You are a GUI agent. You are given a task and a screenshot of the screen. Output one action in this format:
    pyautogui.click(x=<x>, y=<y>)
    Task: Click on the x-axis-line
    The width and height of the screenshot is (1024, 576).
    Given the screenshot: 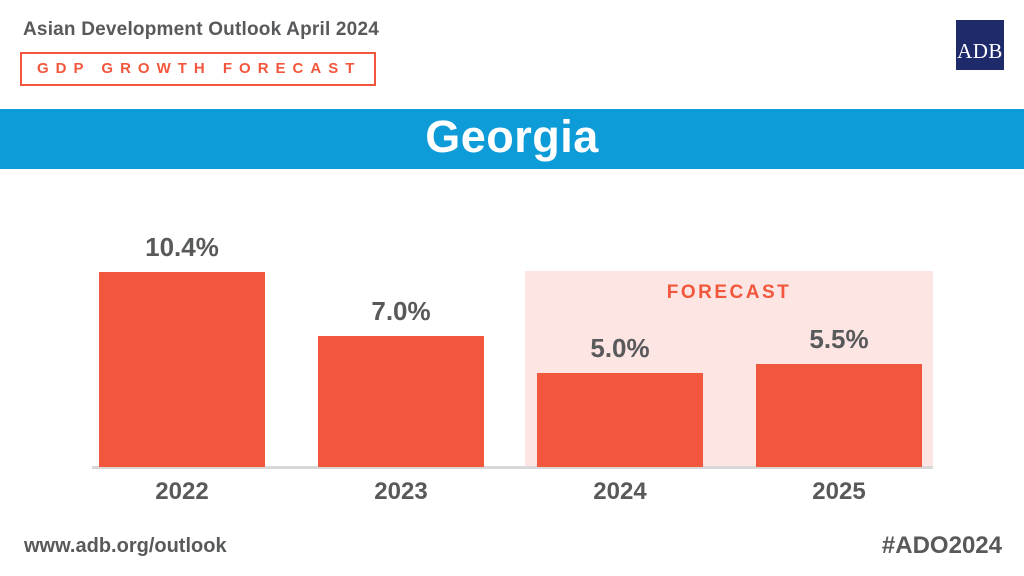 What is the action you would take?
    pyautogui.click(x=512, y=467)
    